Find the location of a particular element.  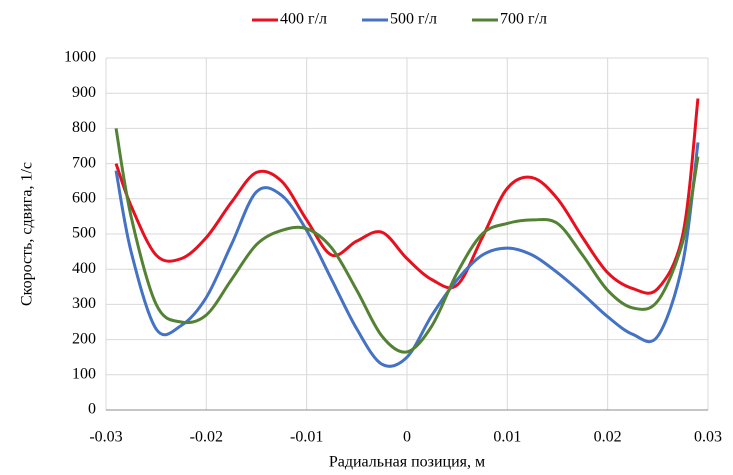

y-tick-label: 800 is located at coordinates (84, 127).